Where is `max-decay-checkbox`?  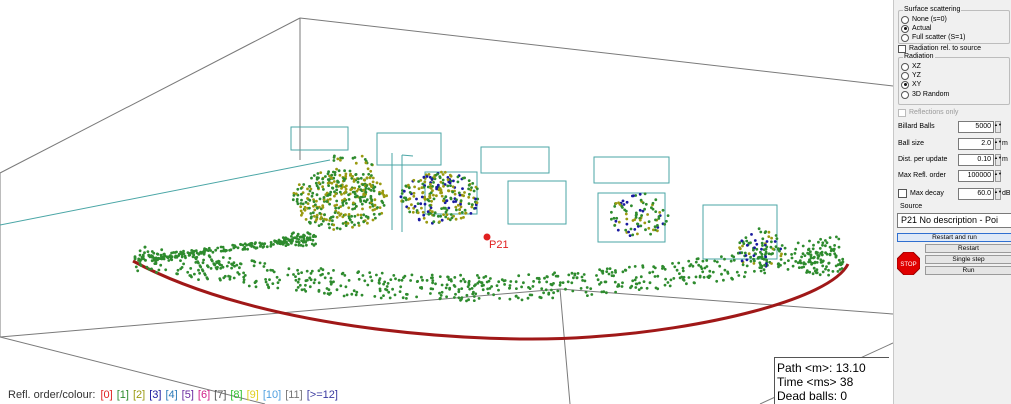 max-decay-checkbox is located at coordinates (902, 193).